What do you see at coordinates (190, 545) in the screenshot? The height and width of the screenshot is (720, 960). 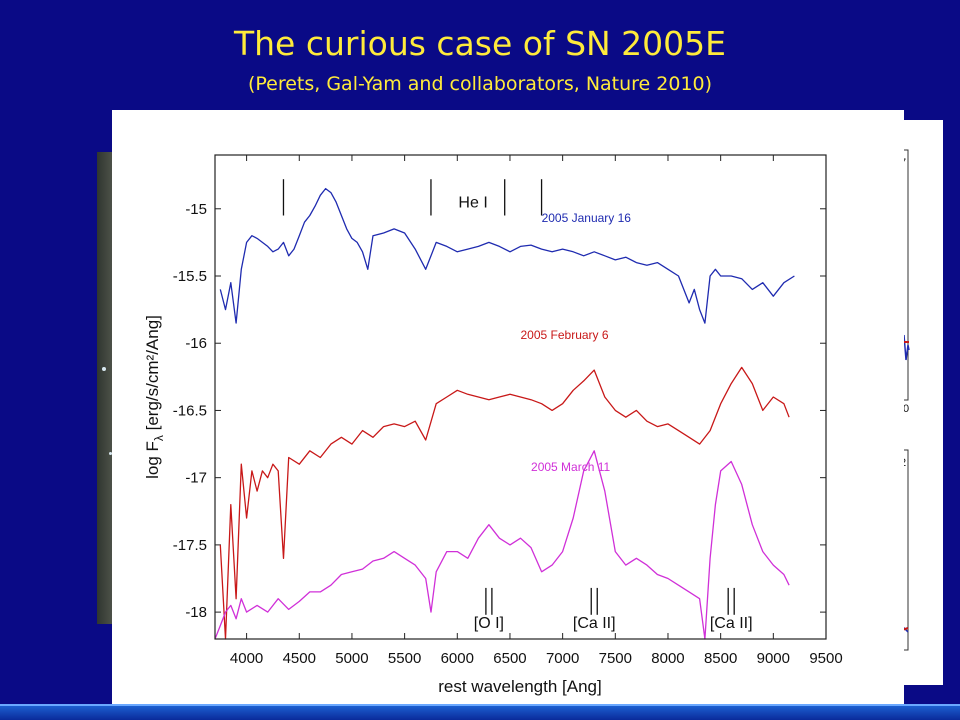 I see `y-tick-label: -17.5` at bounding box center [190, 545].